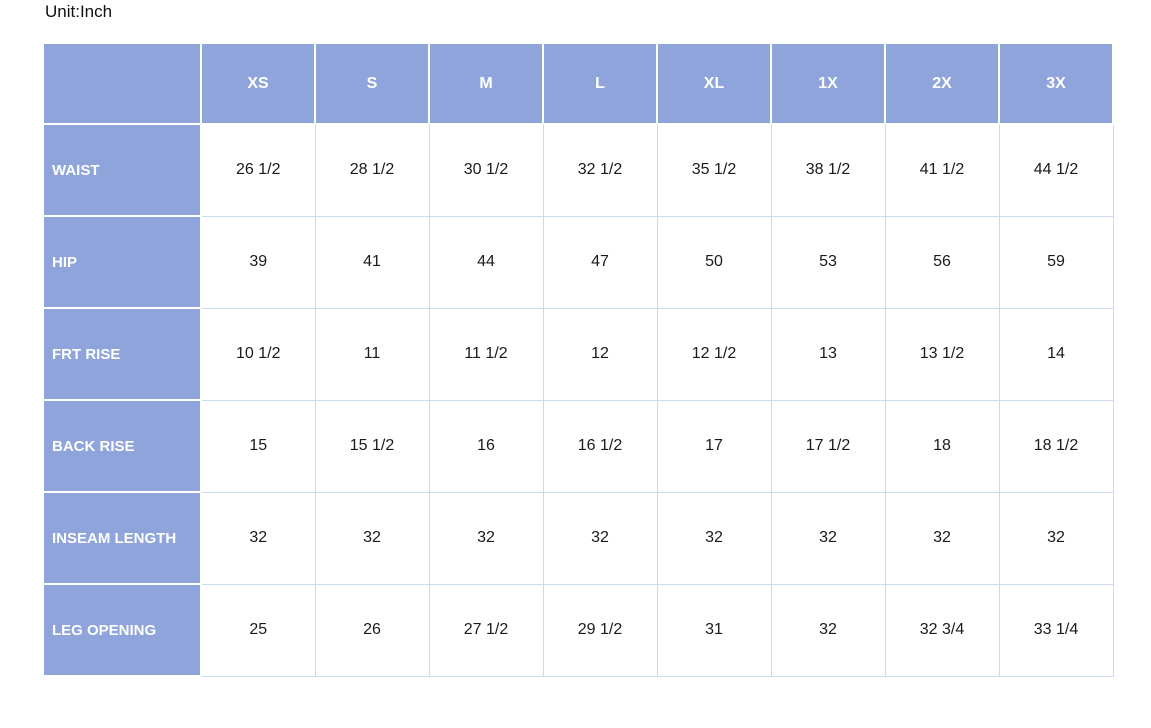  What do you see at coordinates (600, 83) in the screenshot?
I see `size-column-header: L` at bounding box center [600, 83].